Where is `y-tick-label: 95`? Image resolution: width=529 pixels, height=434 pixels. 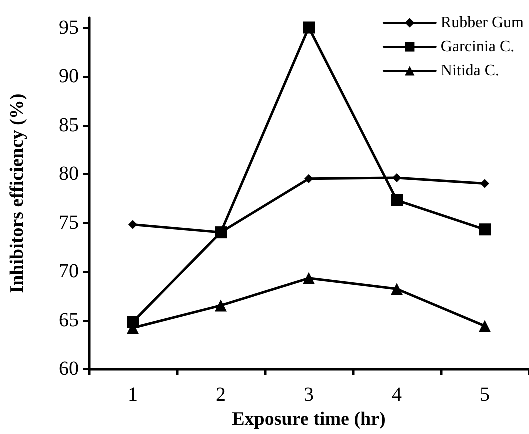
y-tick-label: 95 is located at coordinates (69, 27).